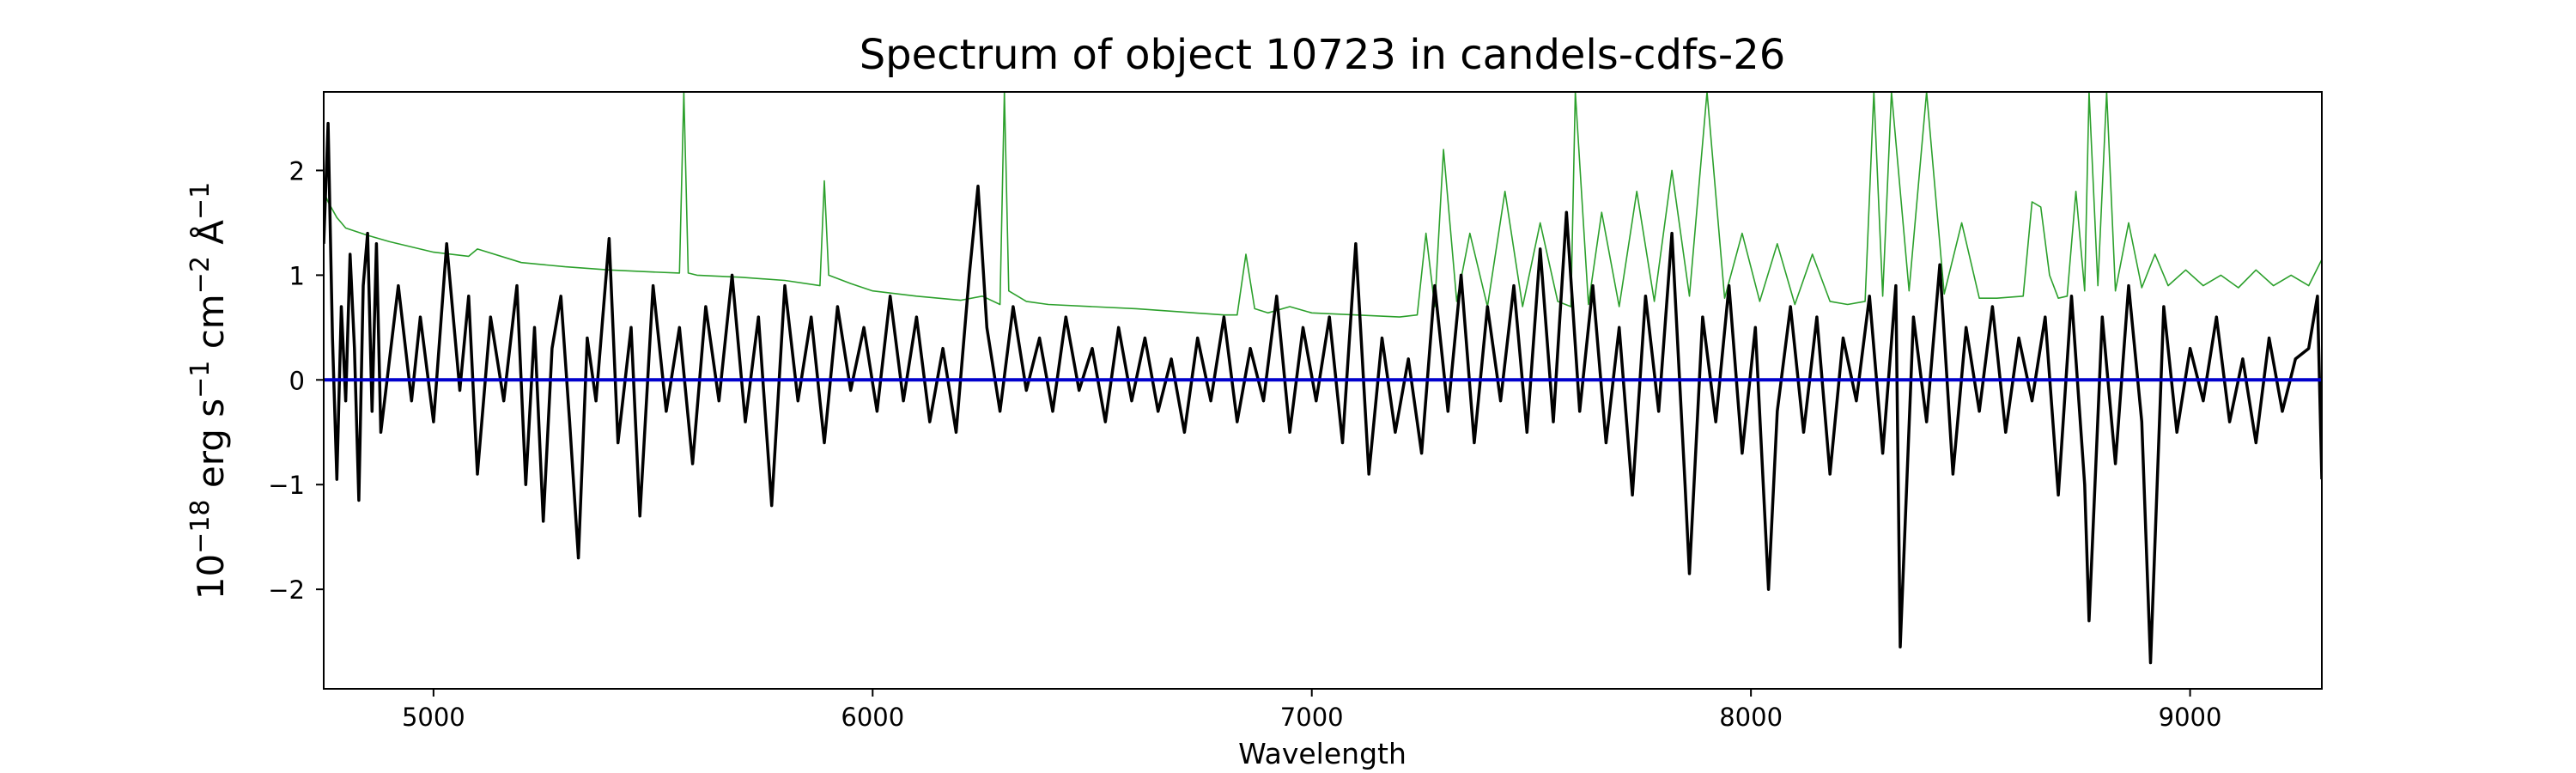 This screenshot has height=773, width=2576. Describe the element at coordinates (1751, 717) in the screenshot. I see `x-tick-label: 8000` at that location.